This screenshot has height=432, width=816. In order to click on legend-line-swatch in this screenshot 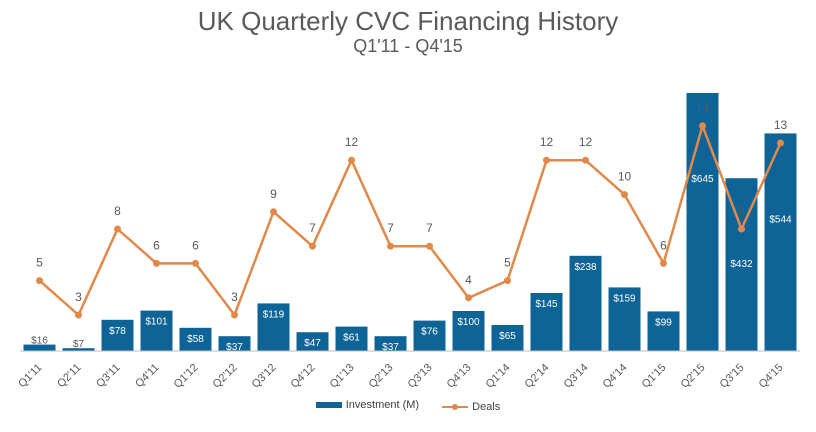, I will do `click(455, 407)`.